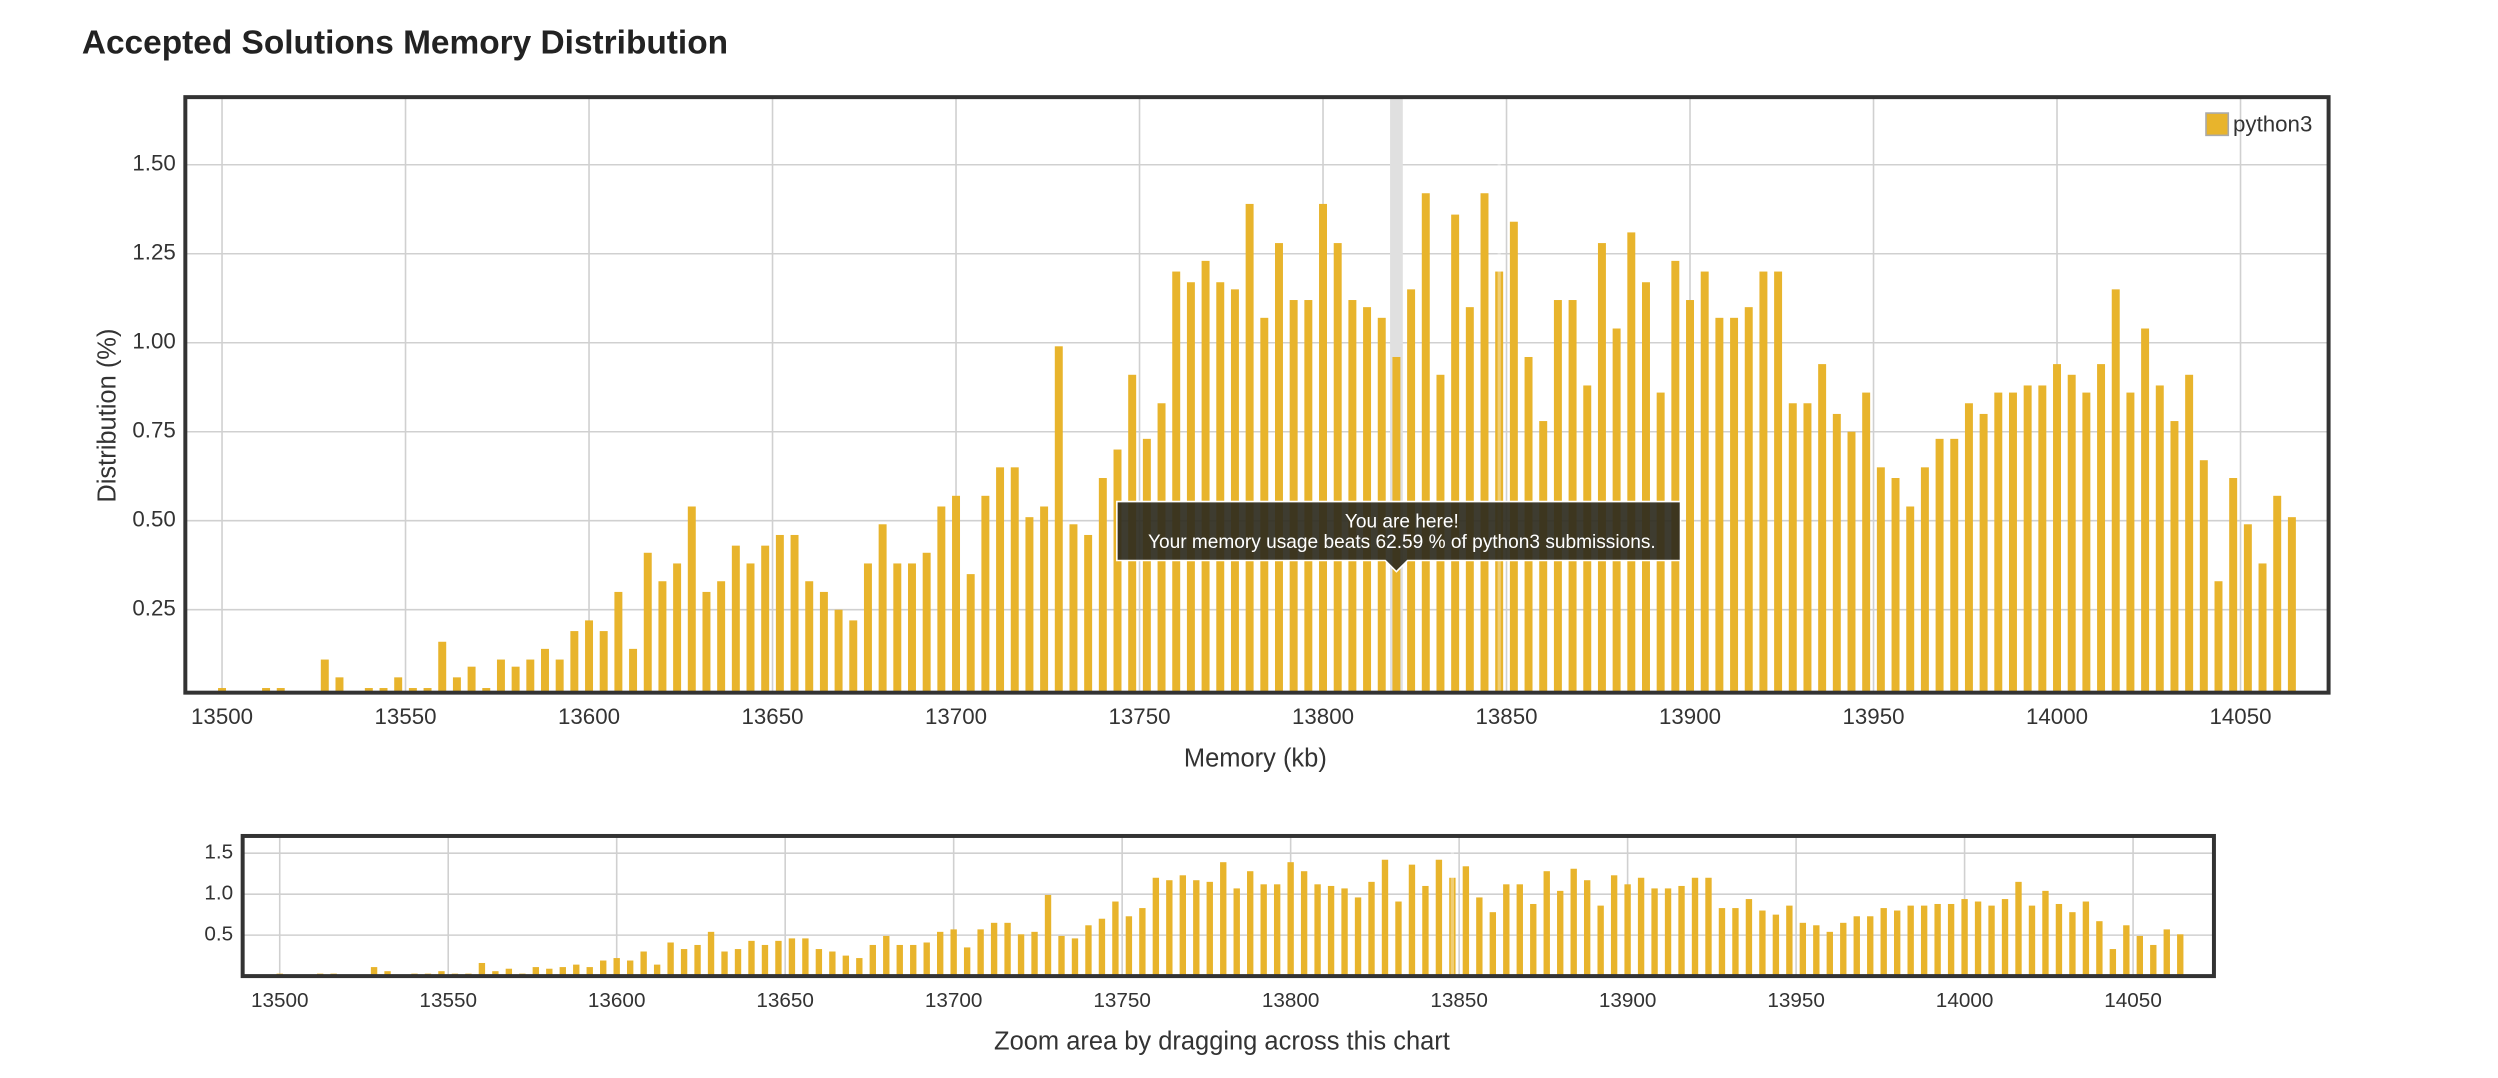  Describe the element at coordinates (2133, 1000) in the screenshot. I see `x-tick-label: 14050` at that location.